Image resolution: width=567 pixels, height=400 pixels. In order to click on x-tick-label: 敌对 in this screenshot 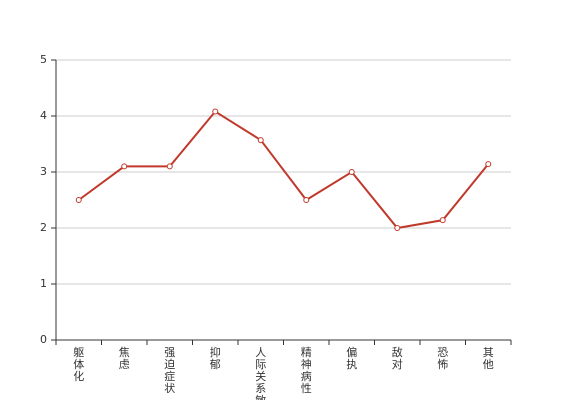, I will do `click(397, 358)`.